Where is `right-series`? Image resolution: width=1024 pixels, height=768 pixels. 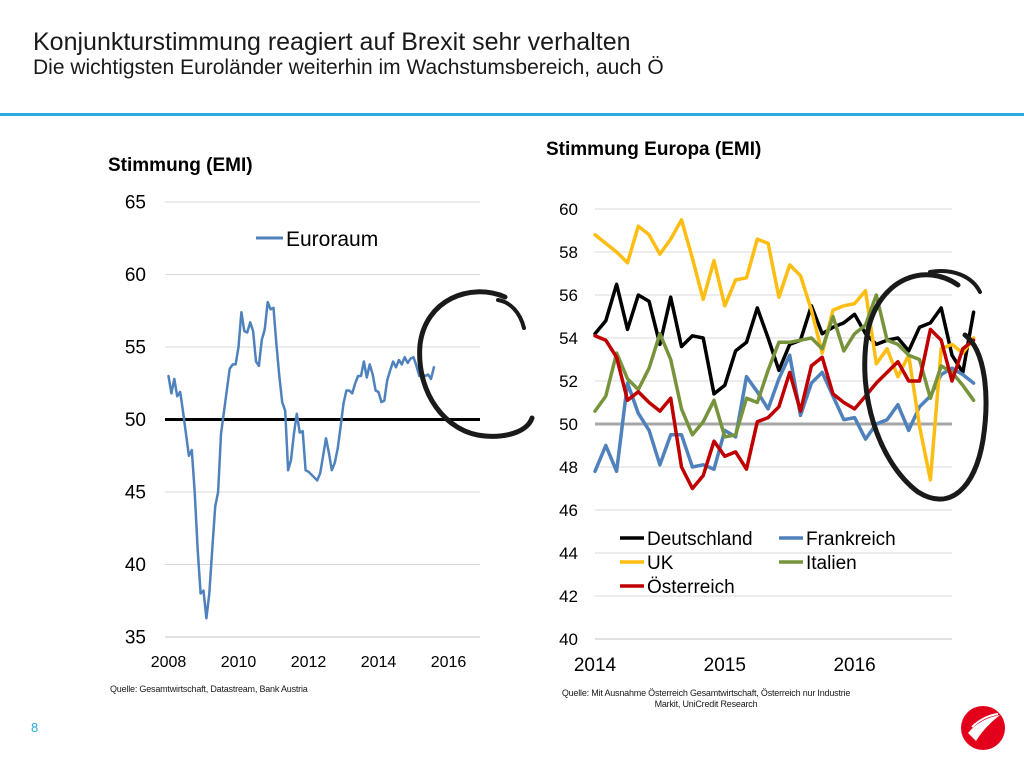 right-series is located at coordinates (784, 354).